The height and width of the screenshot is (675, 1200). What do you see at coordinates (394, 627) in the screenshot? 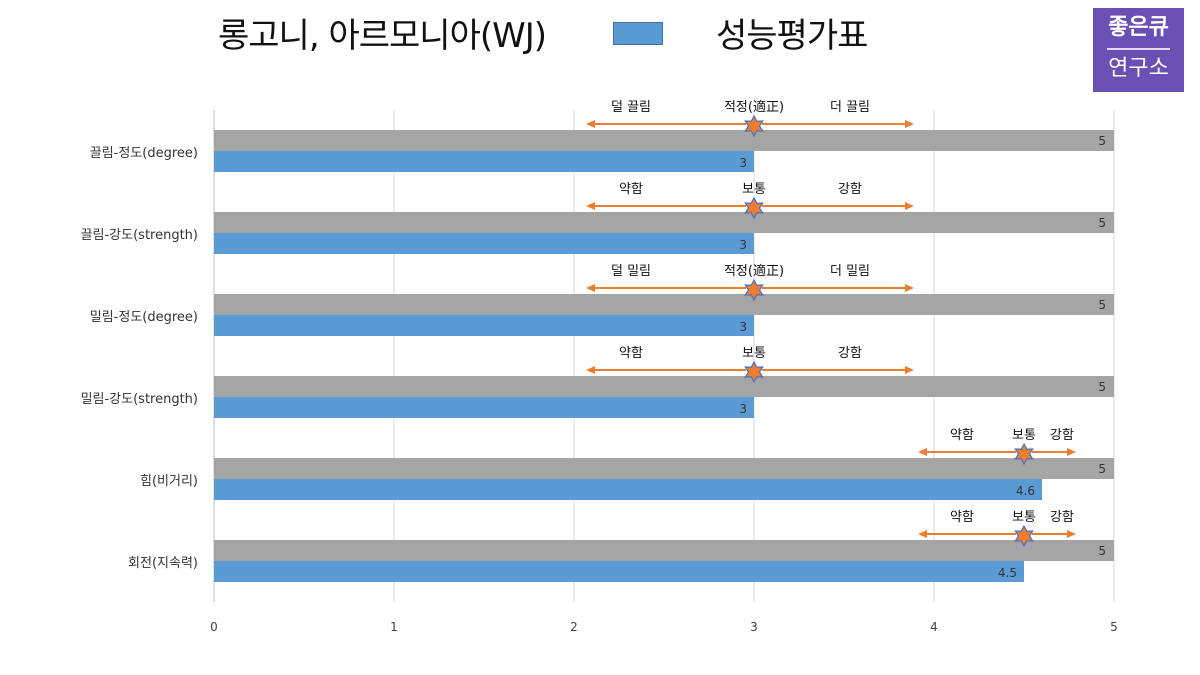
I see `x-tick-label: 1` at bounding box center [394, 627].